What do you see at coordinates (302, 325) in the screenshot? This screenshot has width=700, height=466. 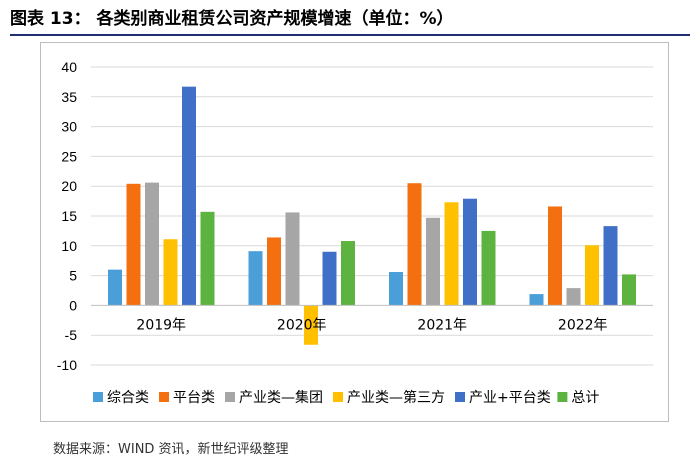 I see `x-tick-label: 2020年` at bounding box center [302, 325].